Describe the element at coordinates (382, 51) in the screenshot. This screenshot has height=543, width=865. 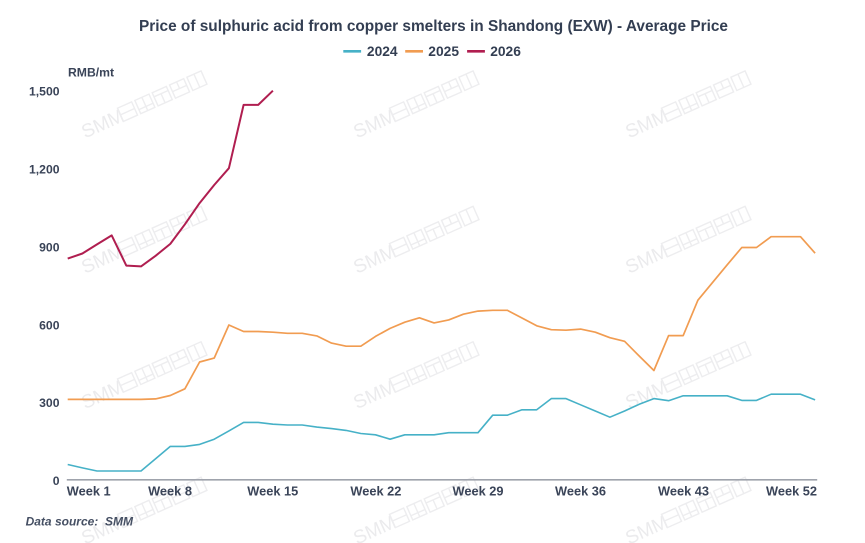
I see `svg-text: 2024` at that location.